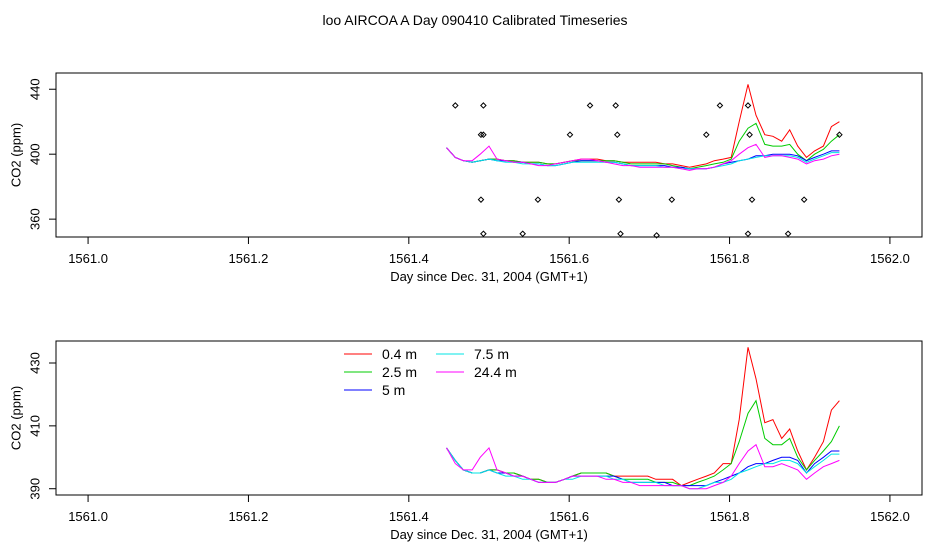  I want to click on y-tick-label: 410, so click(34, 426).